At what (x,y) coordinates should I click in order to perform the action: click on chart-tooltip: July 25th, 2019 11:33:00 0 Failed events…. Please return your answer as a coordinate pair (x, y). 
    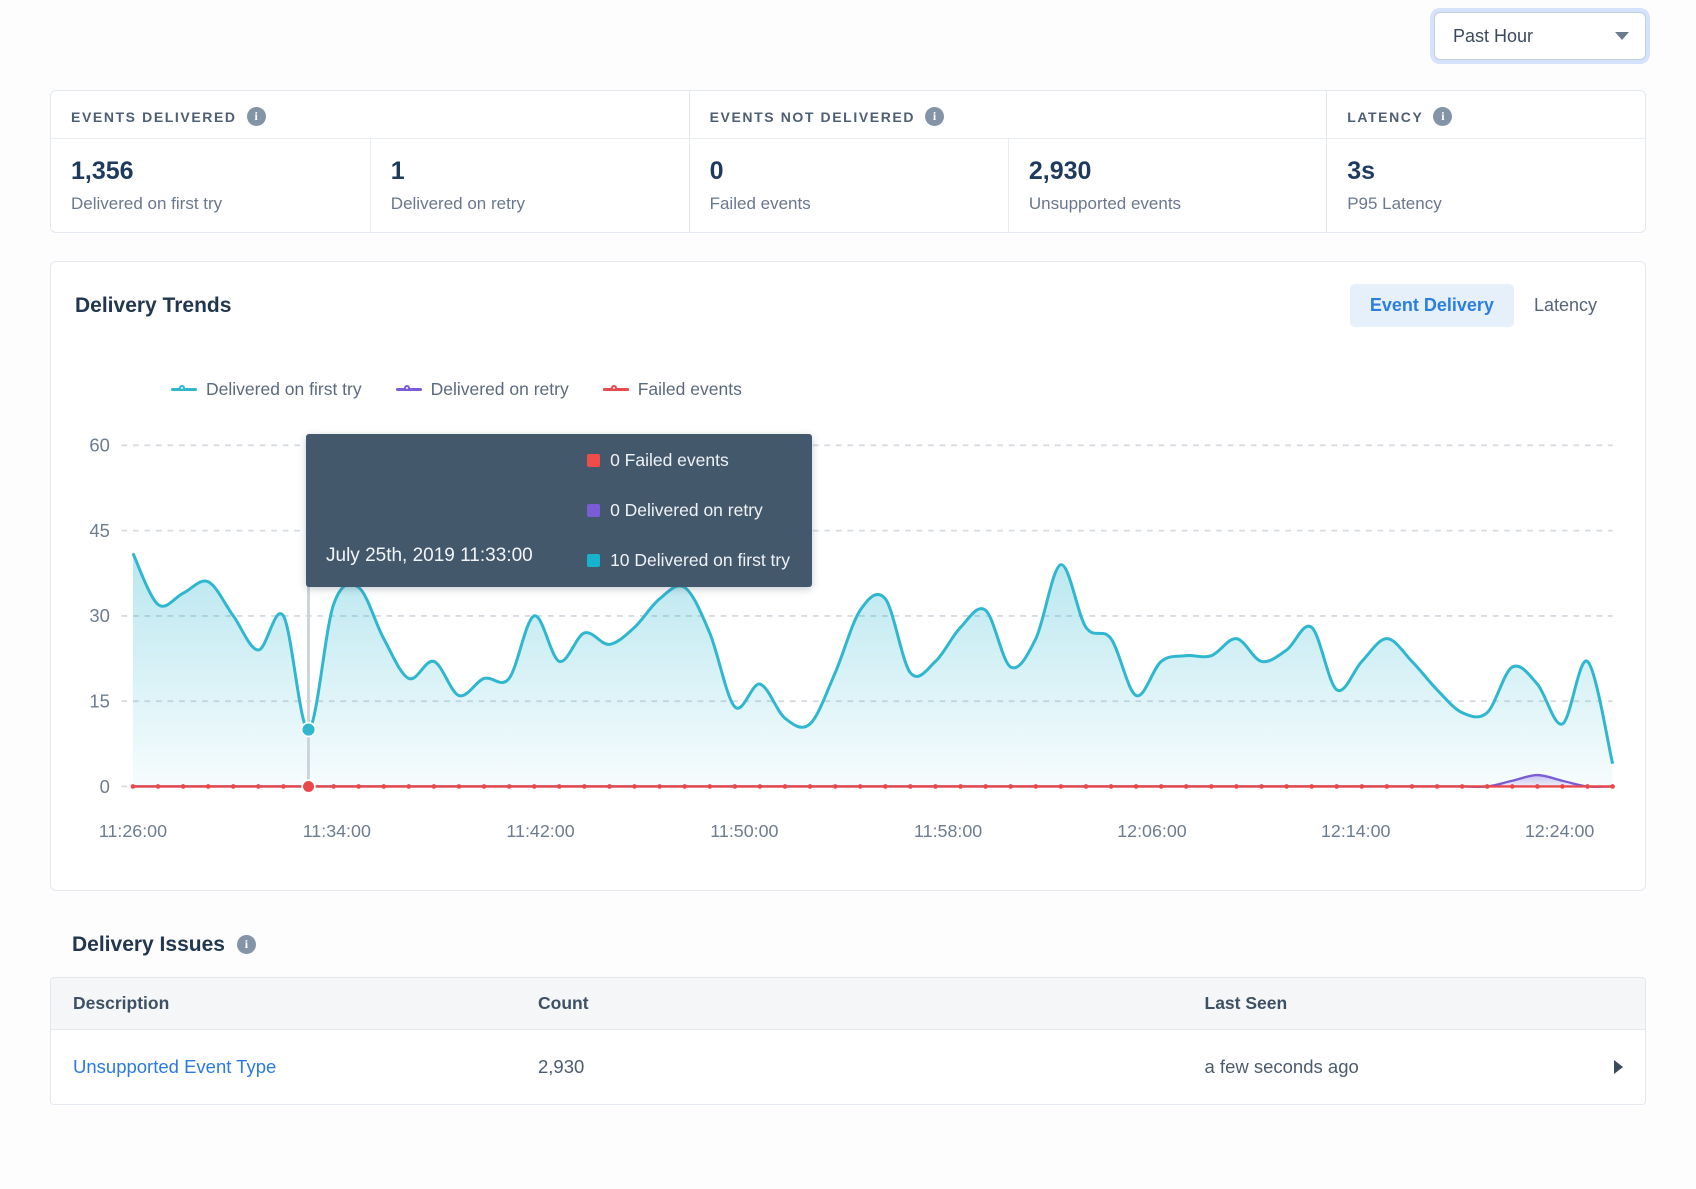
    Looking at the image, I should click on (559, 510).